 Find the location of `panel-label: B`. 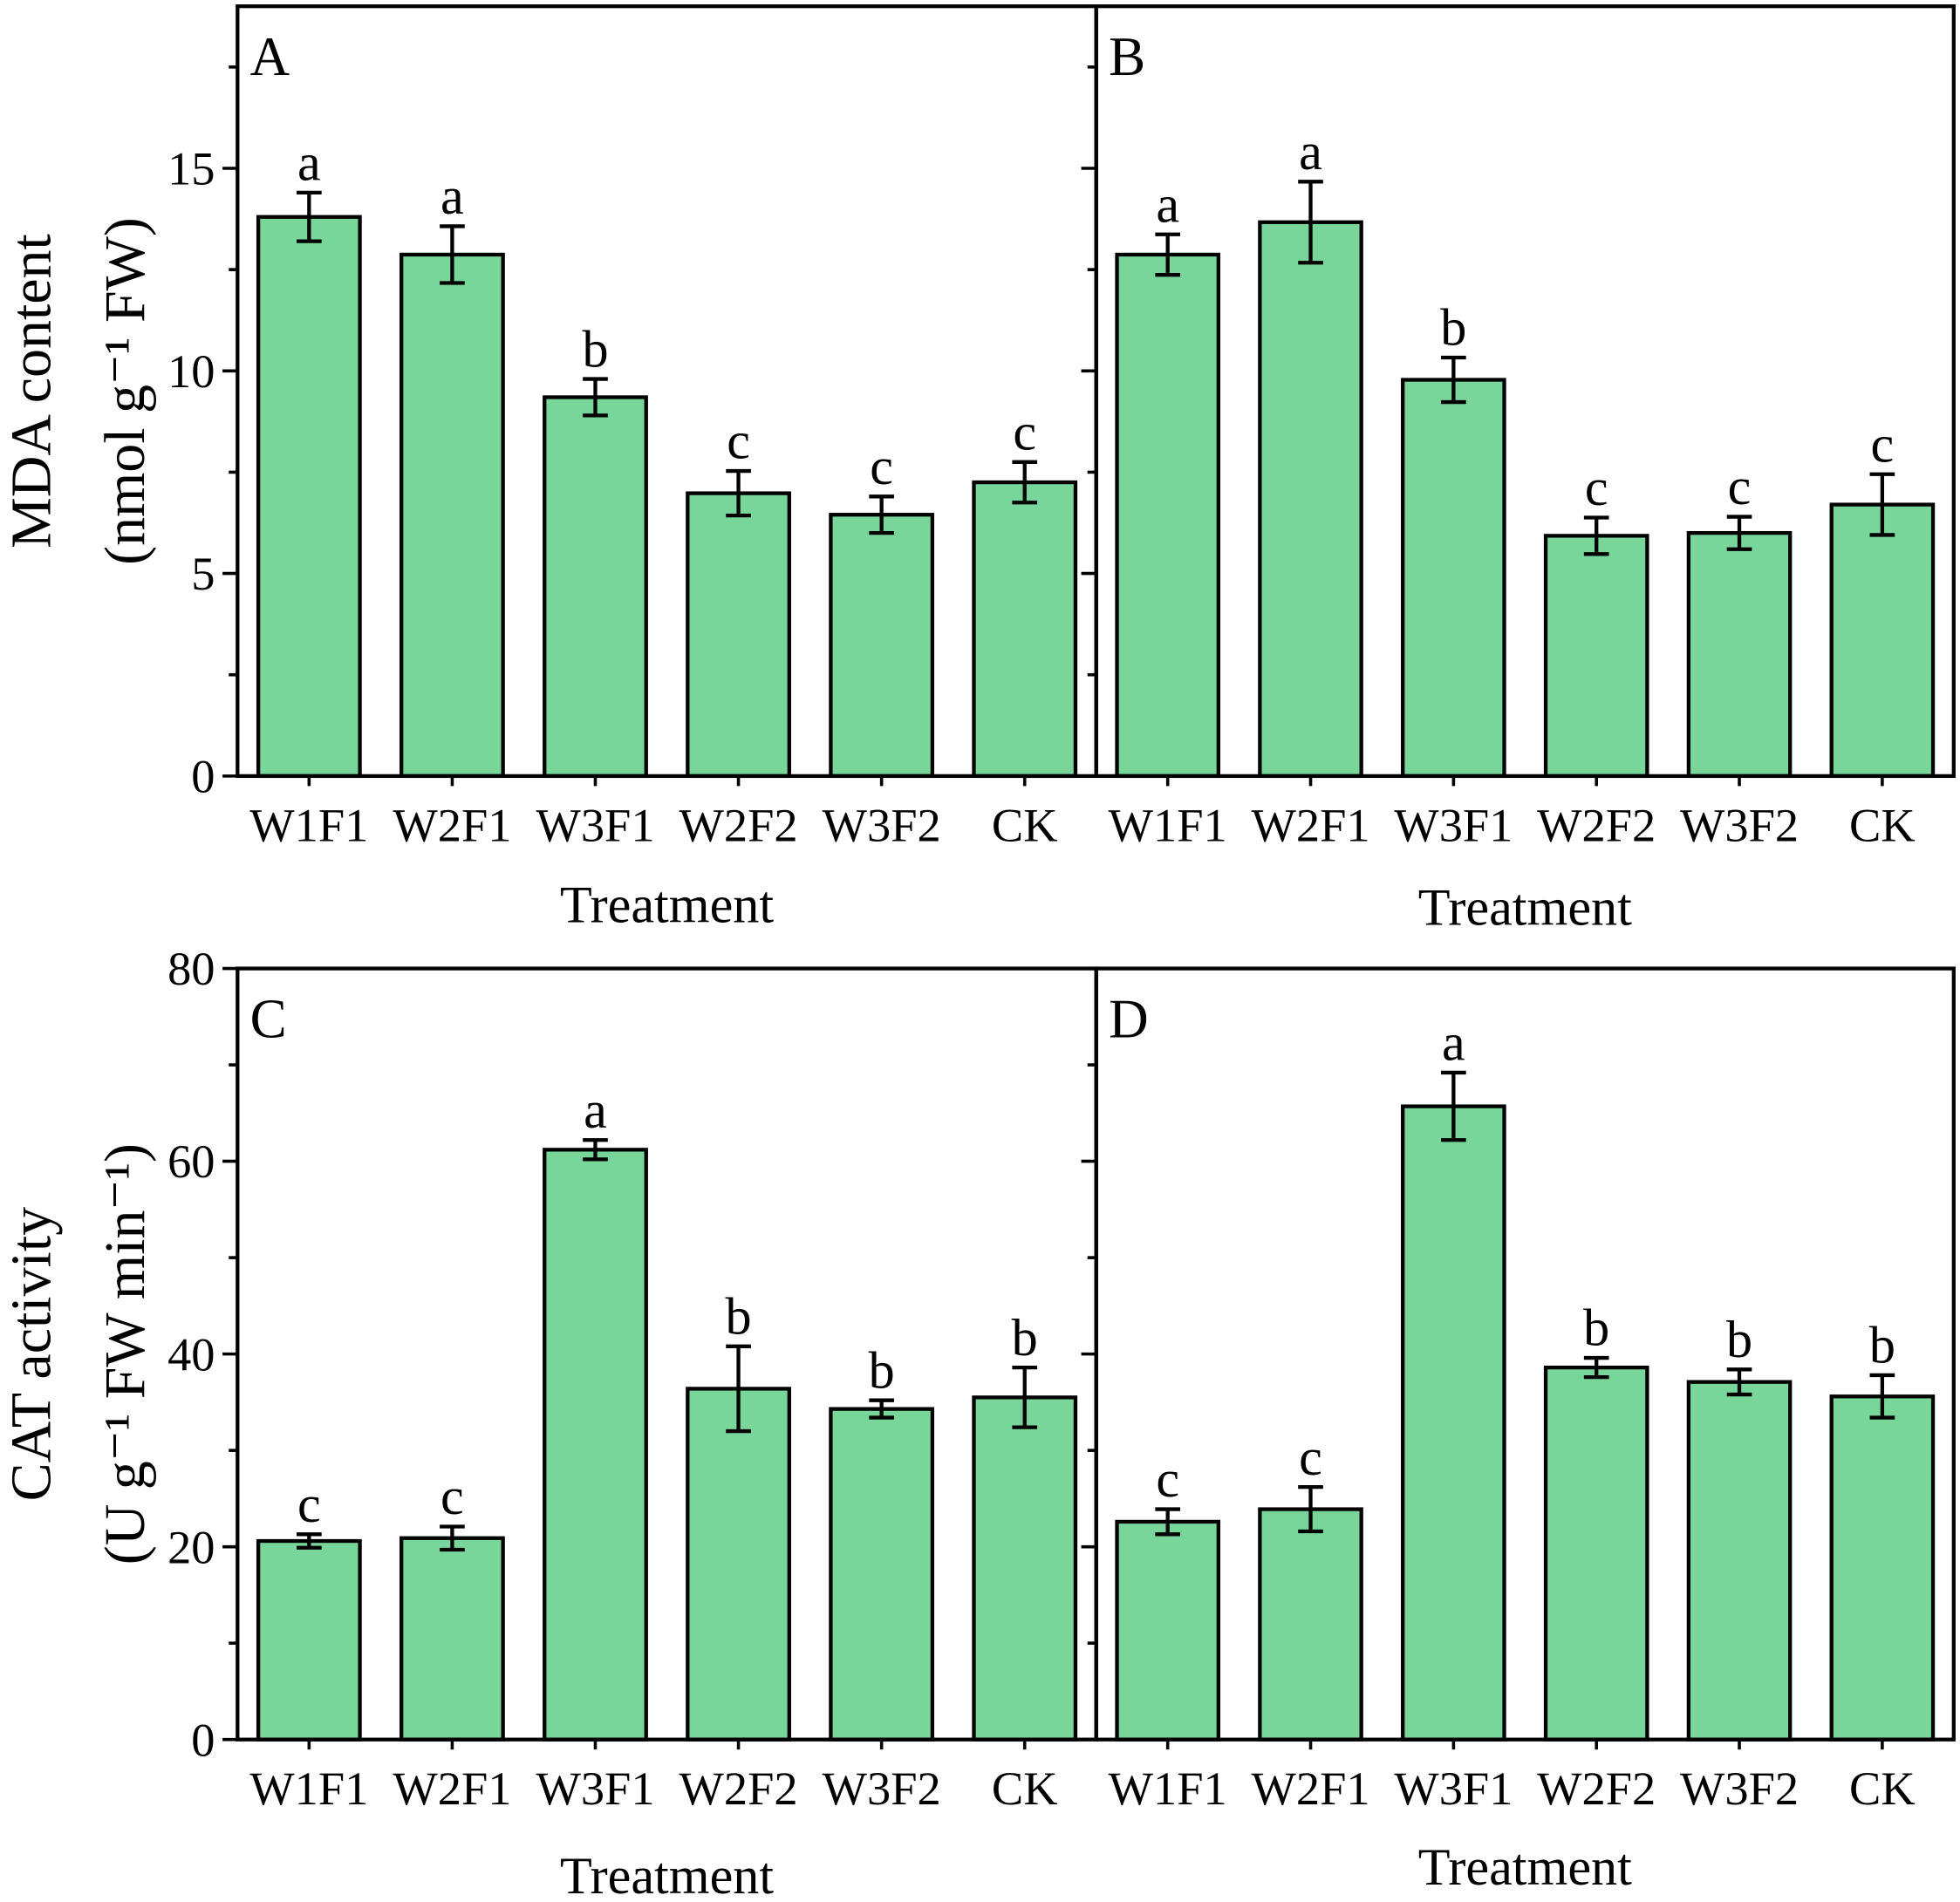

panel-label: B is located at coordinates (1127, 56).